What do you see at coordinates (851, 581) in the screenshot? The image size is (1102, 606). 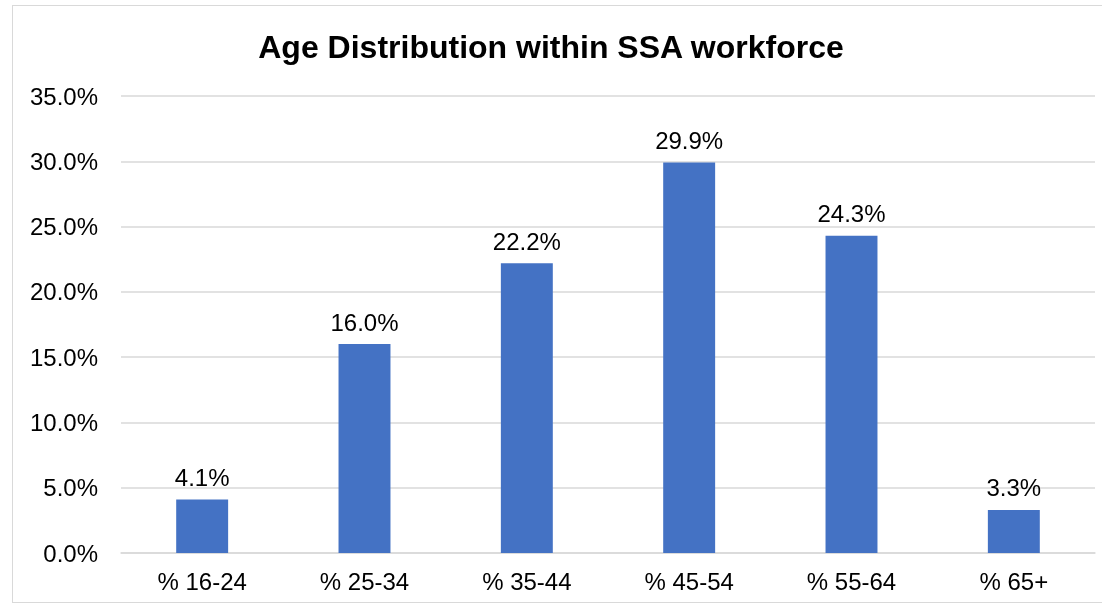 I see `x-tick-label: % 55-64` at bounding box center [851, 581].